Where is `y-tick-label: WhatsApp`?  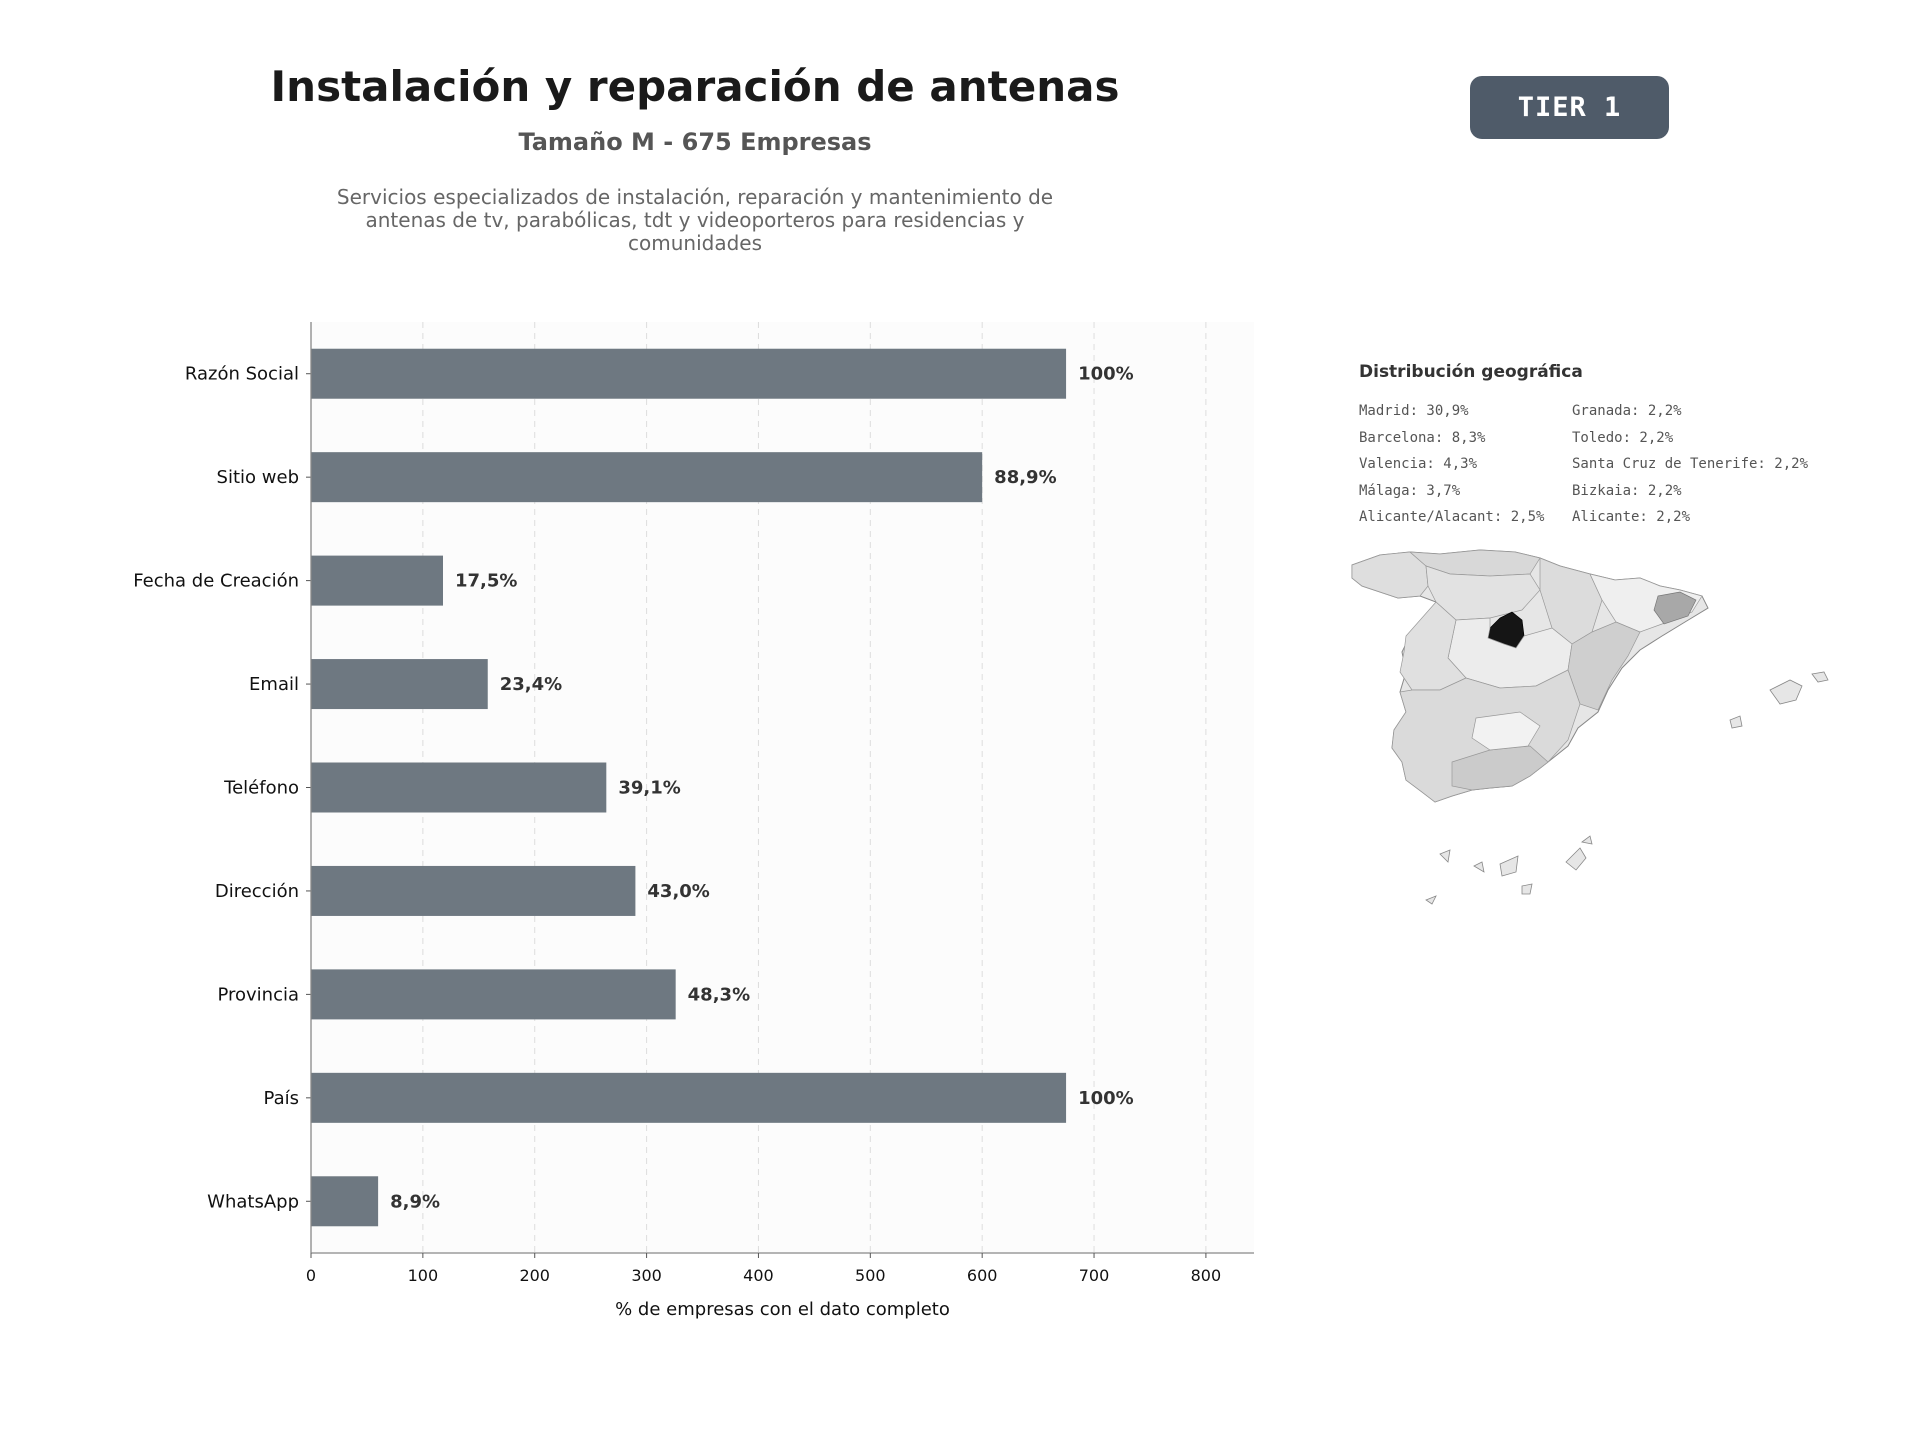 y-tick-label: WhatsApp is located at coordinates (253, 1201).